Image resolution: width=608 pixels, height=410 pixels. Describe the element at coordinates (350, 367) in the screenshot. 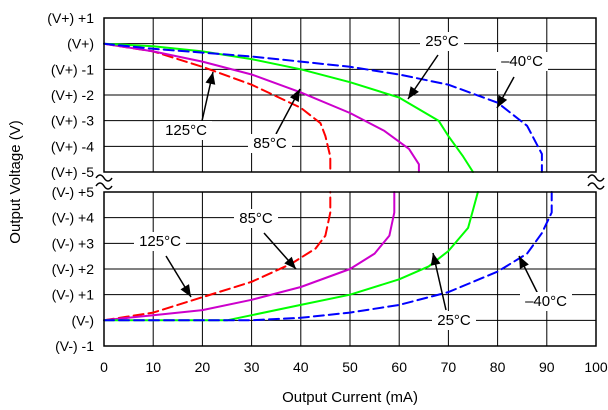

I see `x-tick-label: 50` at that location.